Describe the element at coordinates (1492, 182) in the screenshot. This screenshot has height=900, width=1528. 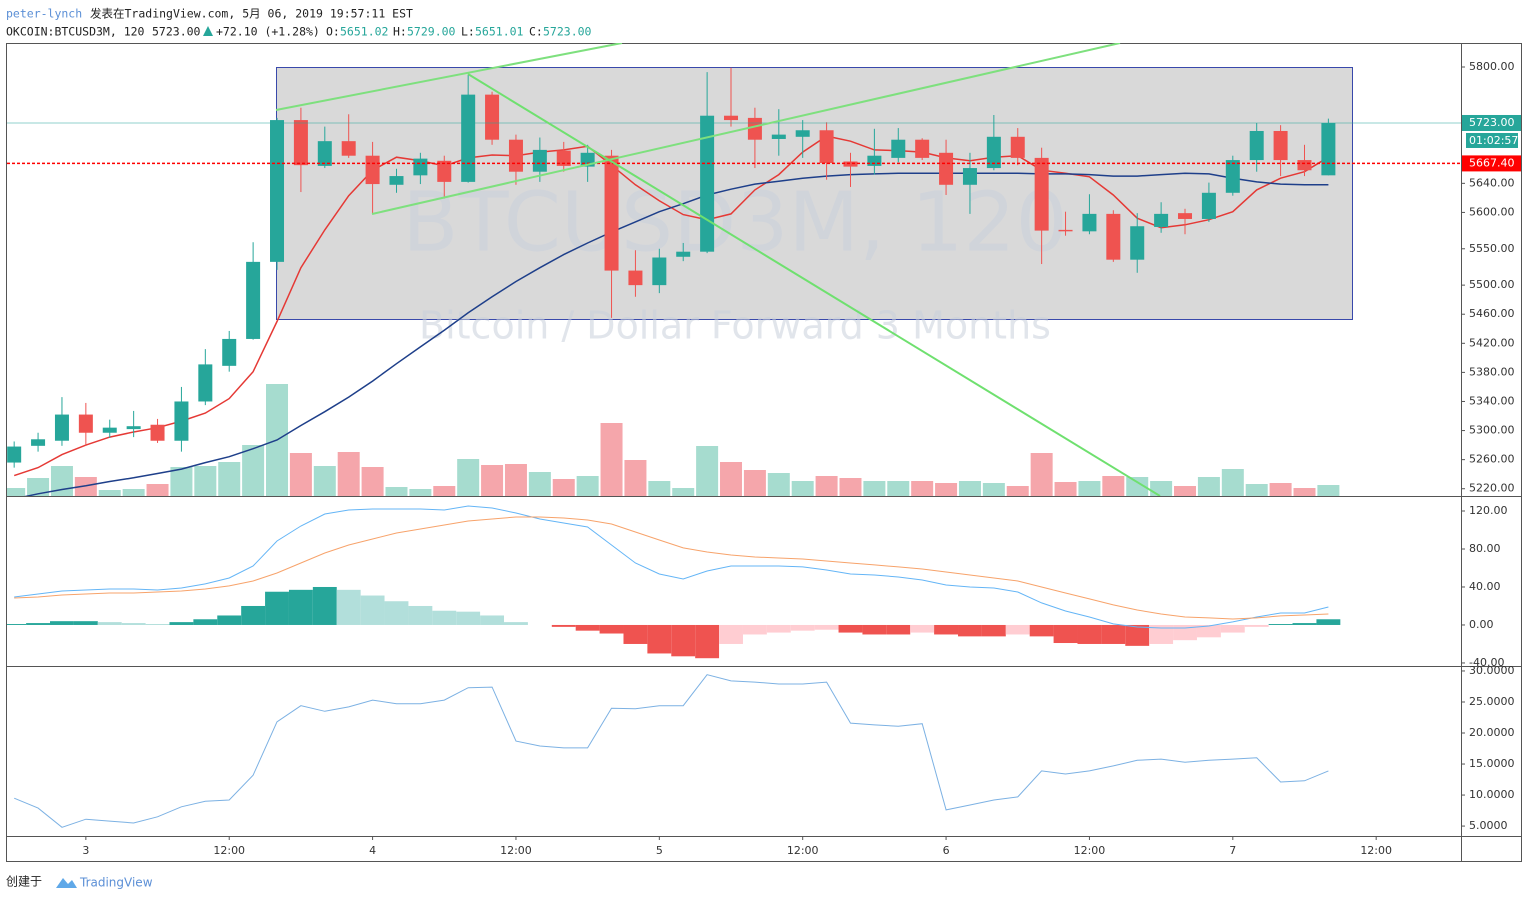
I see `y-tick-label: 5640.00` at that location.